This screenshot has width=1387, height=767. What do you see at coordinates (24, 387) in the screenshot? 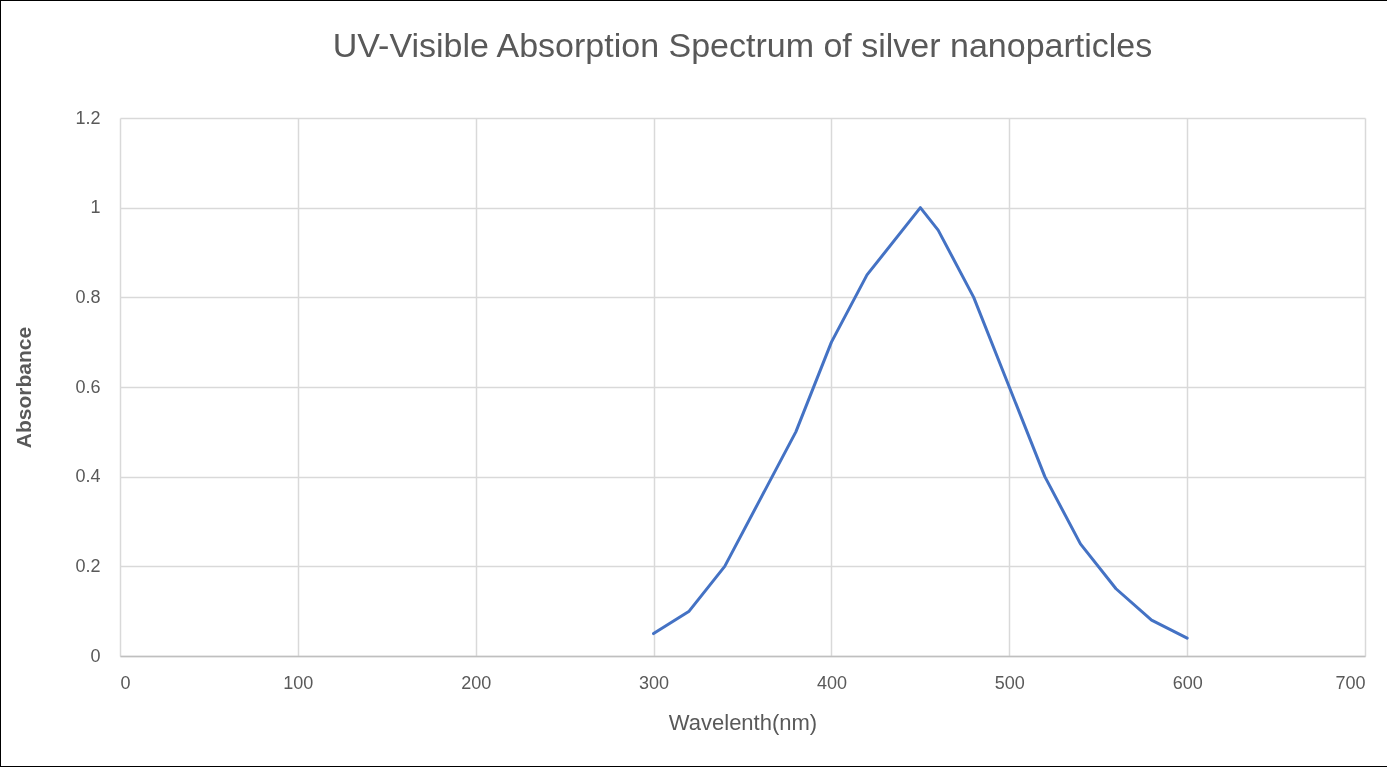
I see `y-axis-title: Absorbance` at bounding box center [24, 387].